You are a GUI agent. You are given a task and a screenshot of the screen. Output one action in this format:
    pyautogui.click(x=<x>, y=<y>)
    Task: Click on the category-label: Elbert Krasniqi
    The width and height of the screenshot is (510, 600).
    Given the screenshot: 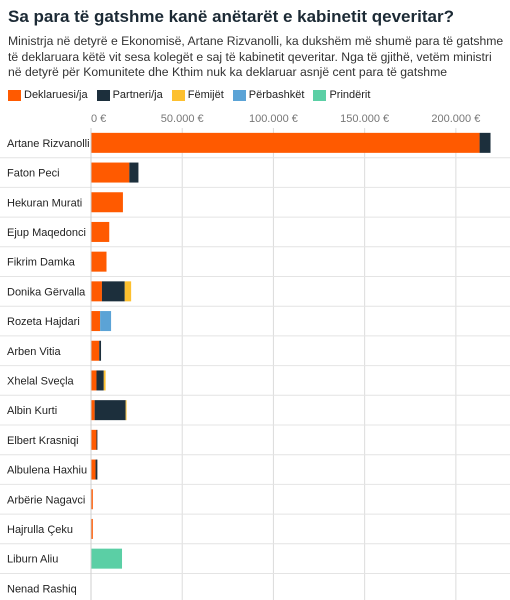 What is the action you would take?
    pyautogui.click(x=43, y=441)
    